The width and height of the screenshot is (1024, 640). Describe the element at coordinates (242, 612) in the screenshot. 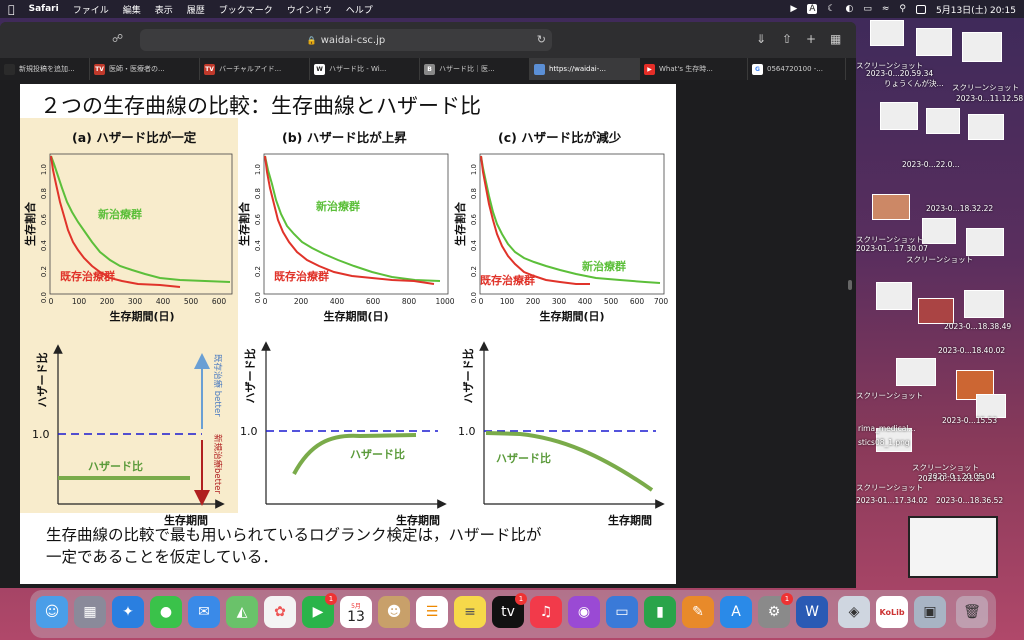

I see `maps-icon: ◭` at that location.